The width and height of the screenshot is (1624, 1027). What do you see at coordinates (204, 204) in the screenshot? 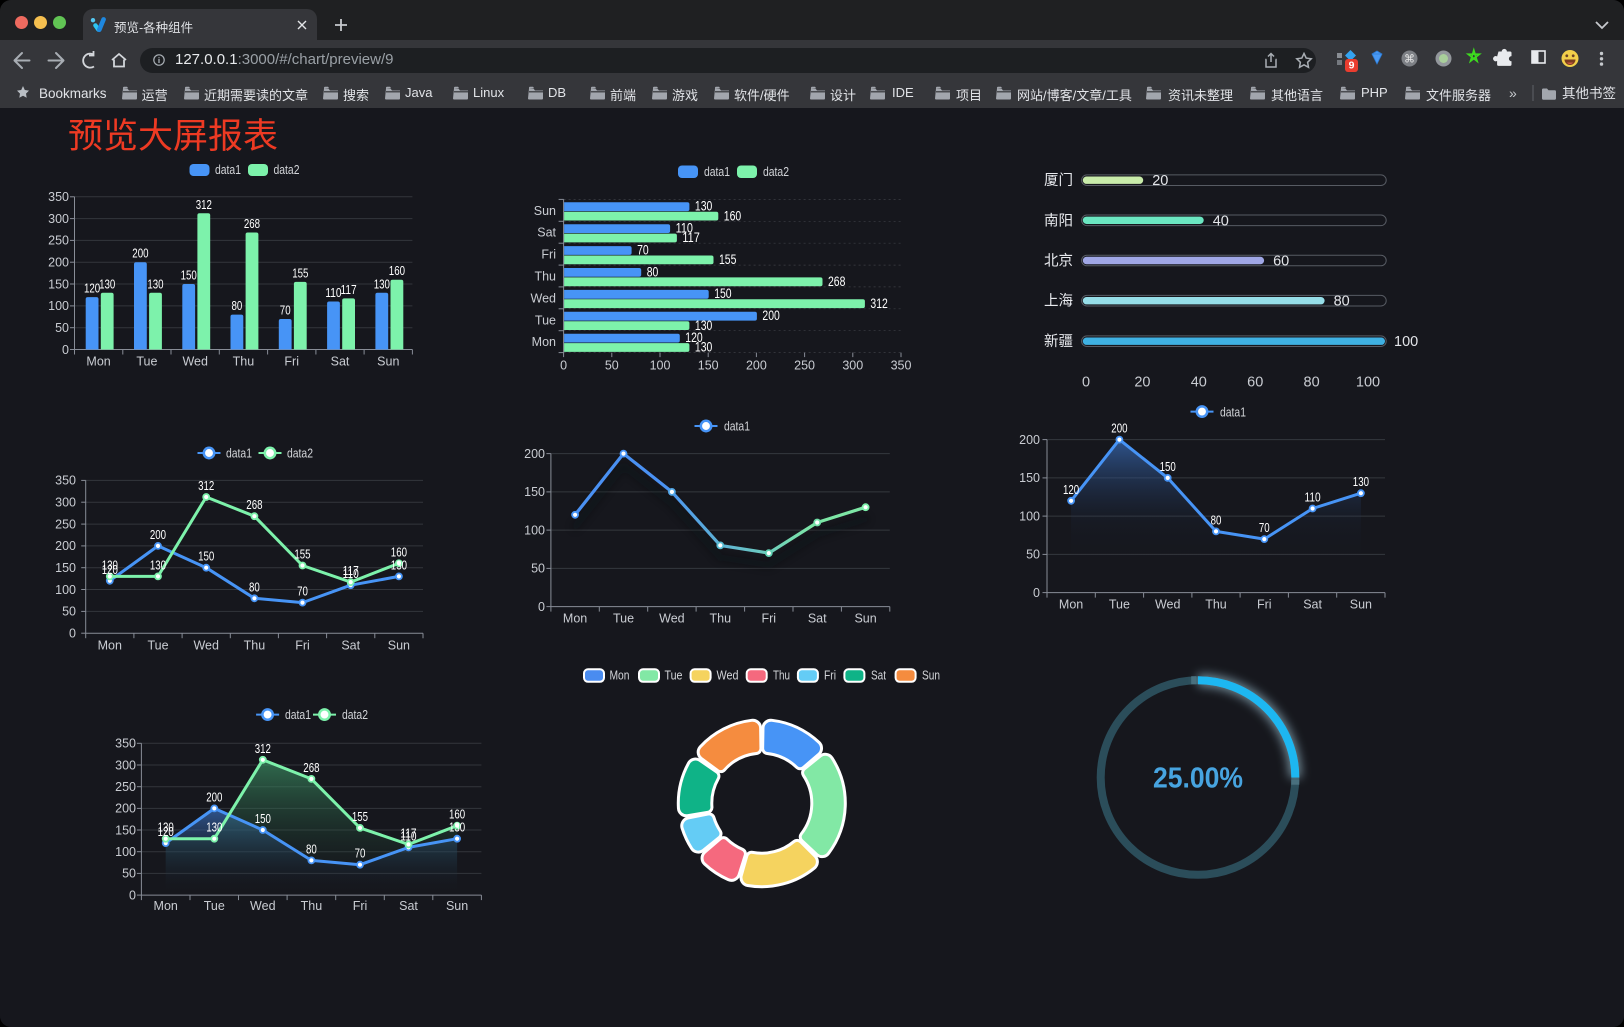
I see `svg-text: 312` at bounding box center [204, 204].